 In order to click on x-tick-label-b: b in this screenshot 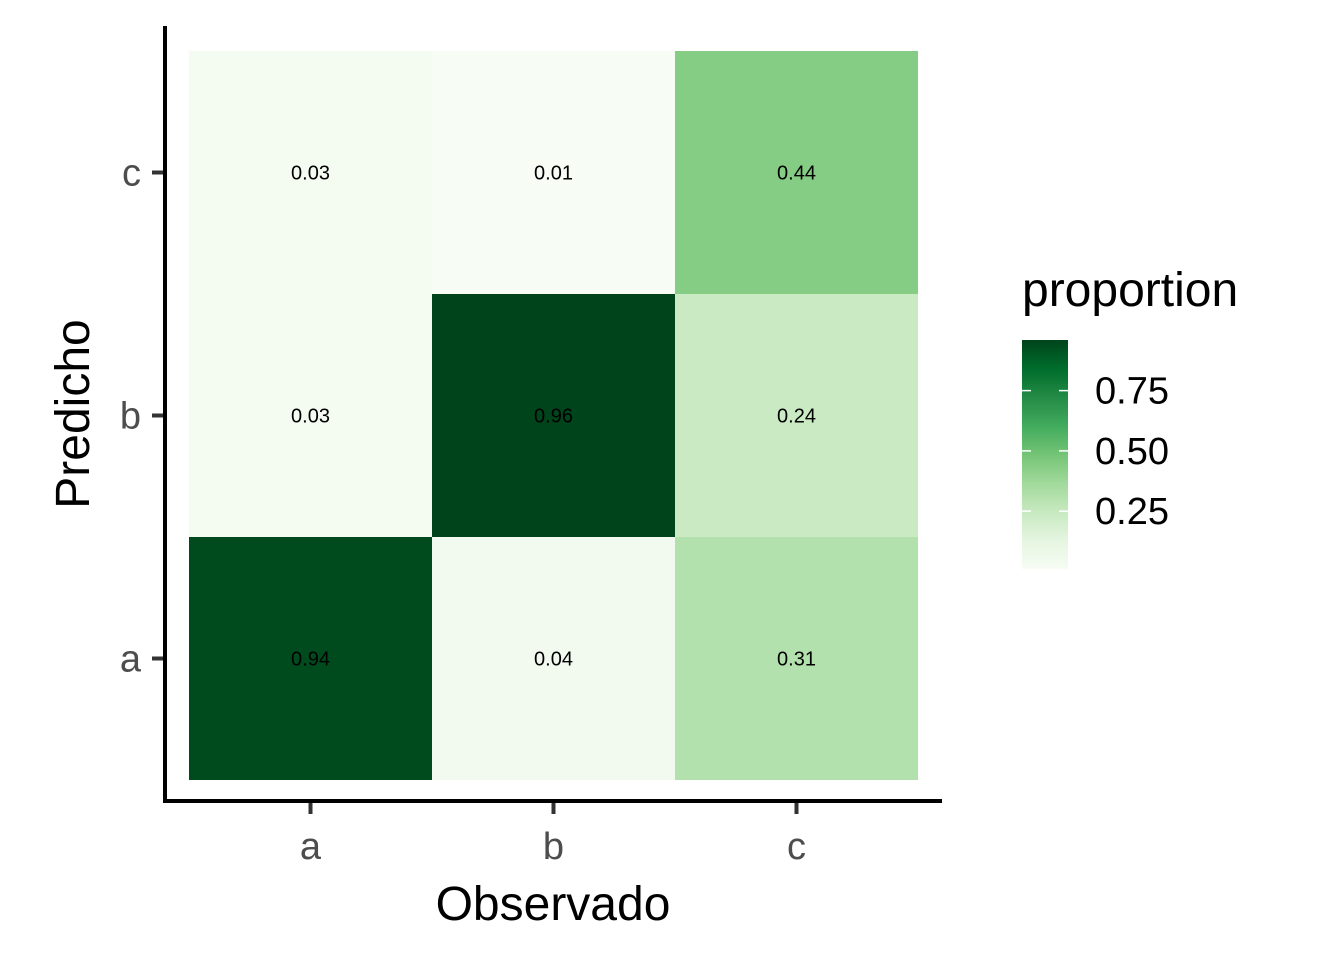, I will do `click(553, 847)`.